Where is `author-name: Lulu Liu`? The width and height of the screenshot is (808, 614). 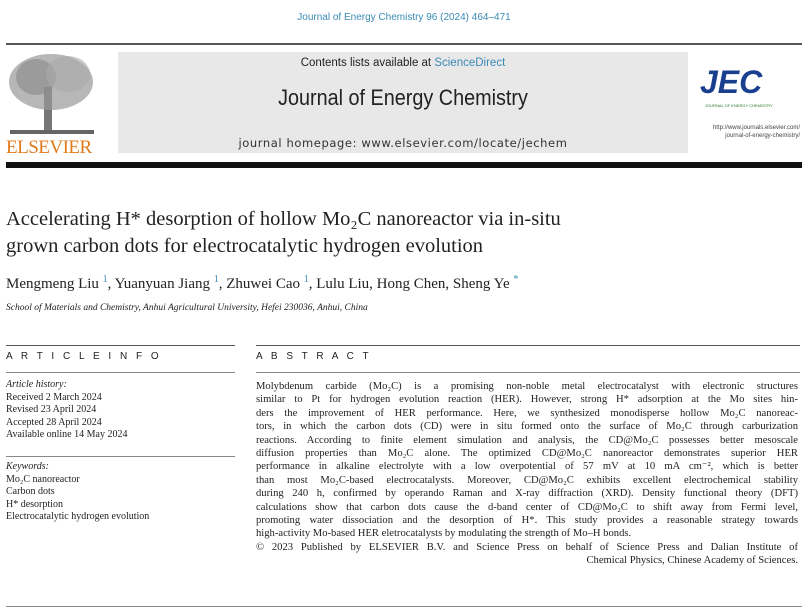
author-name: Lulu Liu is located at coordinates (343, 284).